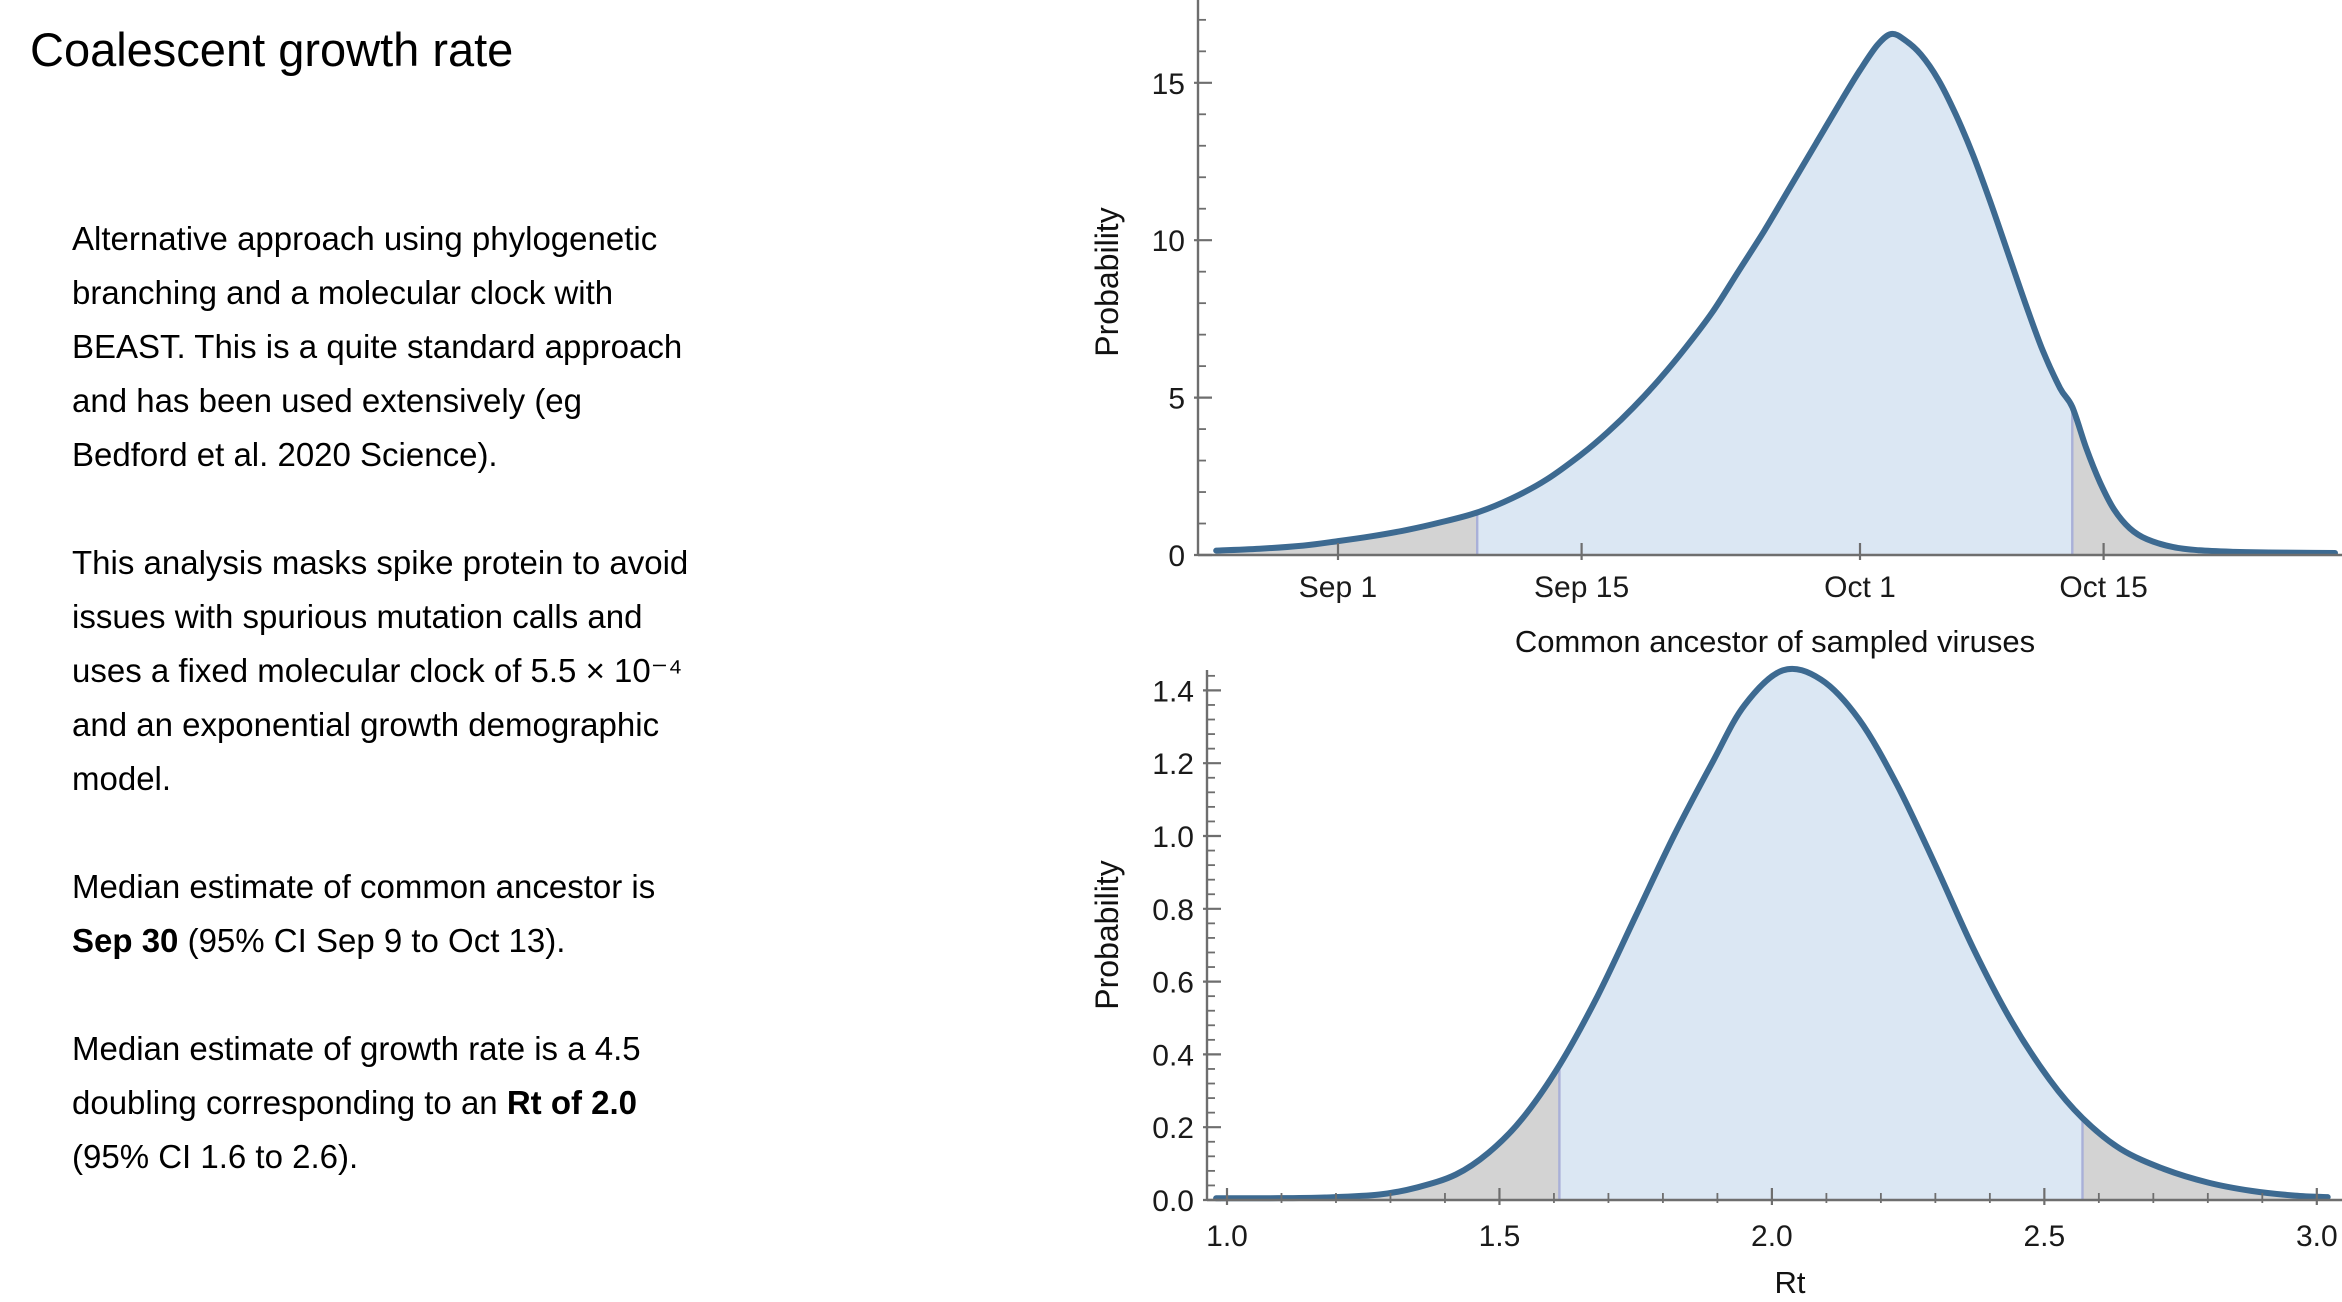 This screenshot has width=2342, height=1302. I want to click on text-line: doubling corresponding to an Rt of 2.0, so click(547, 1103).